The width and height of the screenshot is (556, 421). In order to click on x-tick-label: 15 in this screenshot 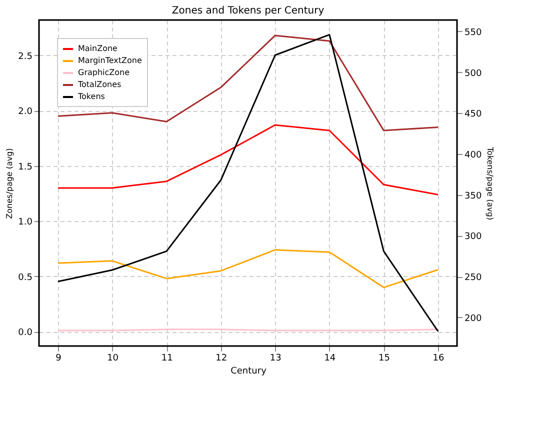, I will do `click(384, 359)`.